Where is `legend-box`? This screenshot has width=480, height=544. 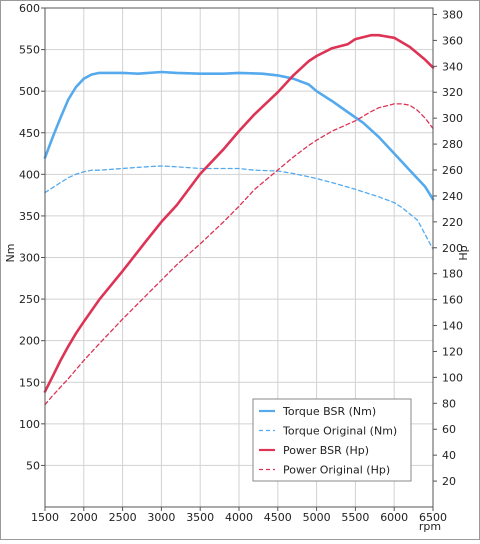 legend-box is located at coordinates (332, 440).